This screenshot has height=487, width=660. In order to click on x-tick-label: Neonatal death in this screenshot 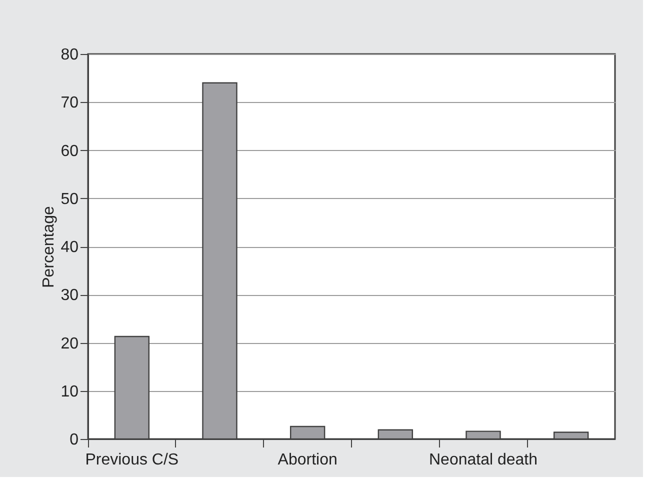, I will do `click(483, 460)`.